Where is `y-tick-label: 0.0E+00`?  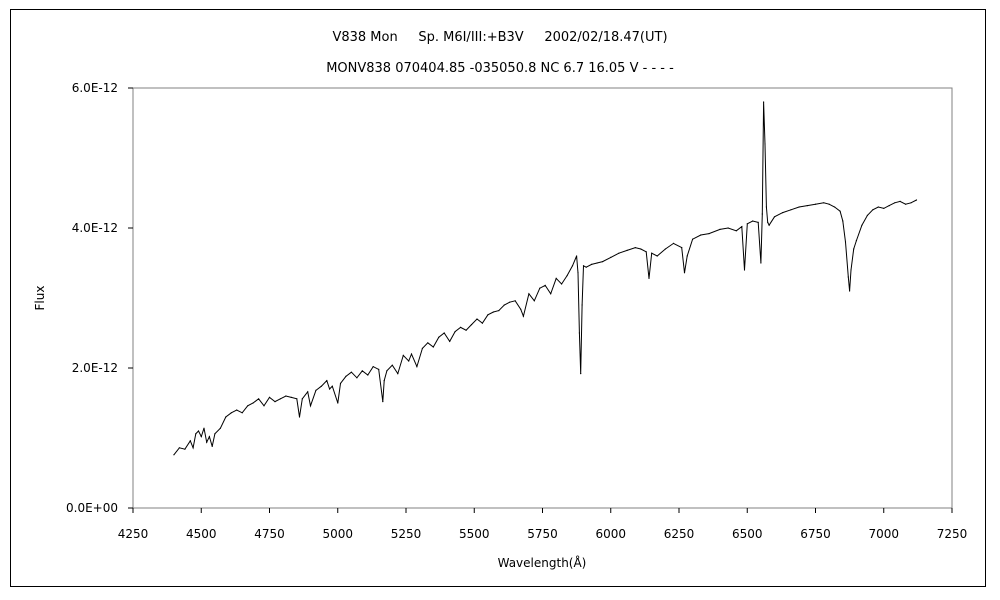
y-tick-label: 0.0E+00 is located at coordinates (92, 508).